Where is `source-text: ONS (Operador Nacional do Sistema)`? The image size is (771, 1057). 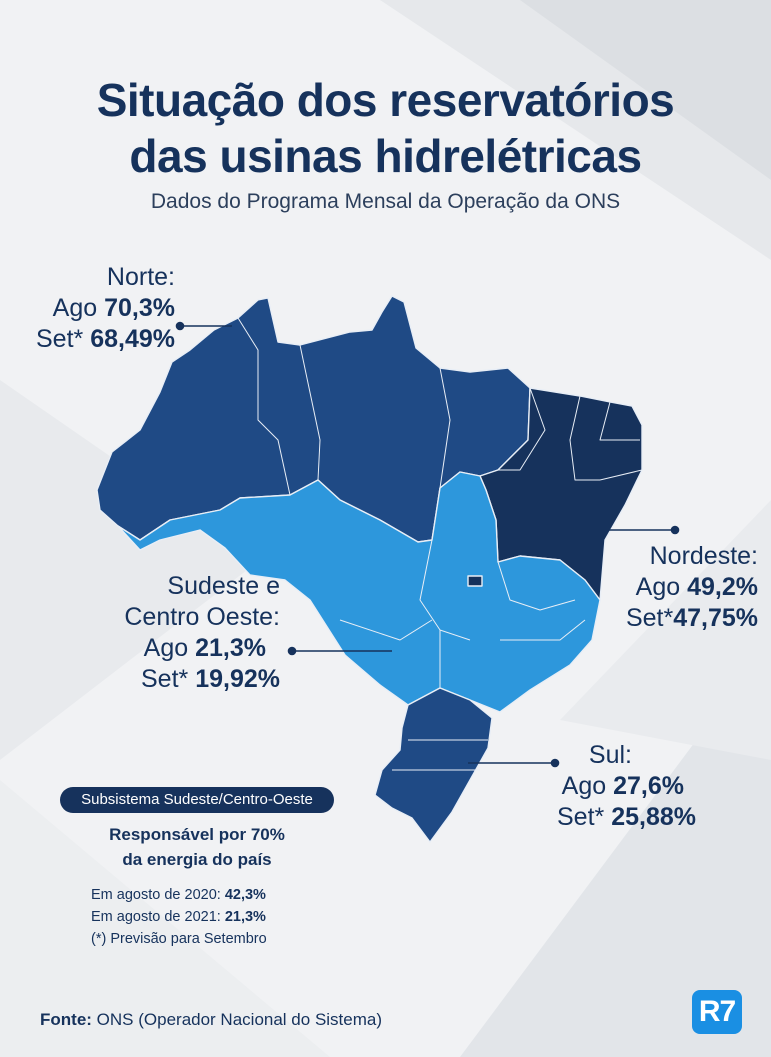 source-text: ONS (Operador Nacional do Sistema) is located at coordinates (239, 1019).